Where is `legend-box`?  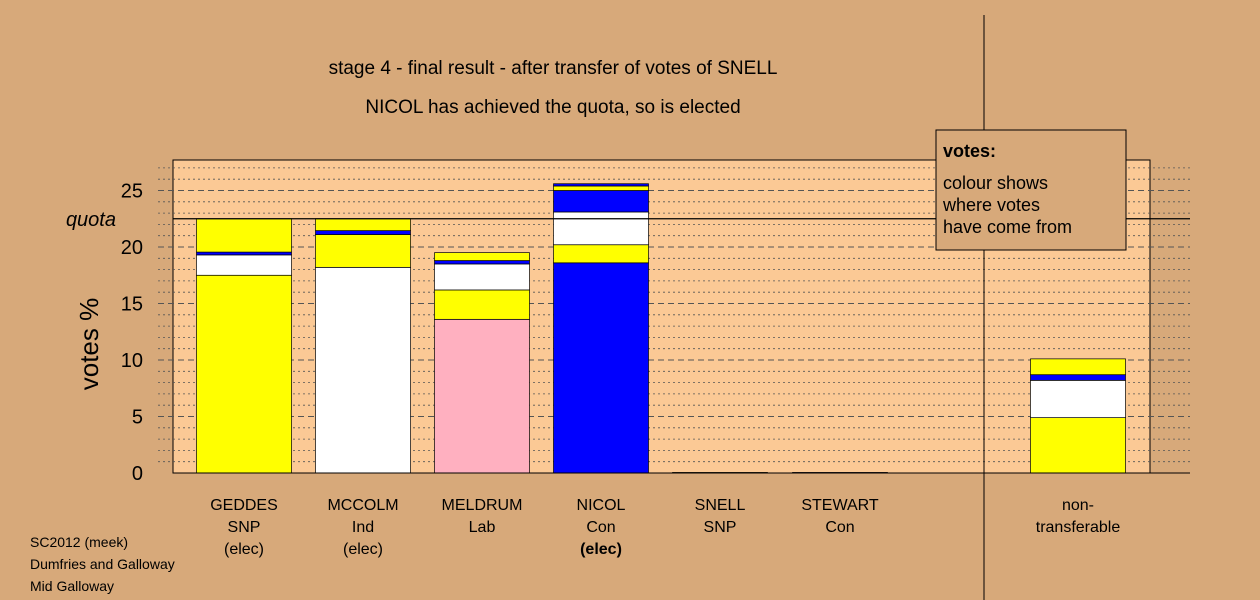 legend-box is located at coordinates (1031, 190).